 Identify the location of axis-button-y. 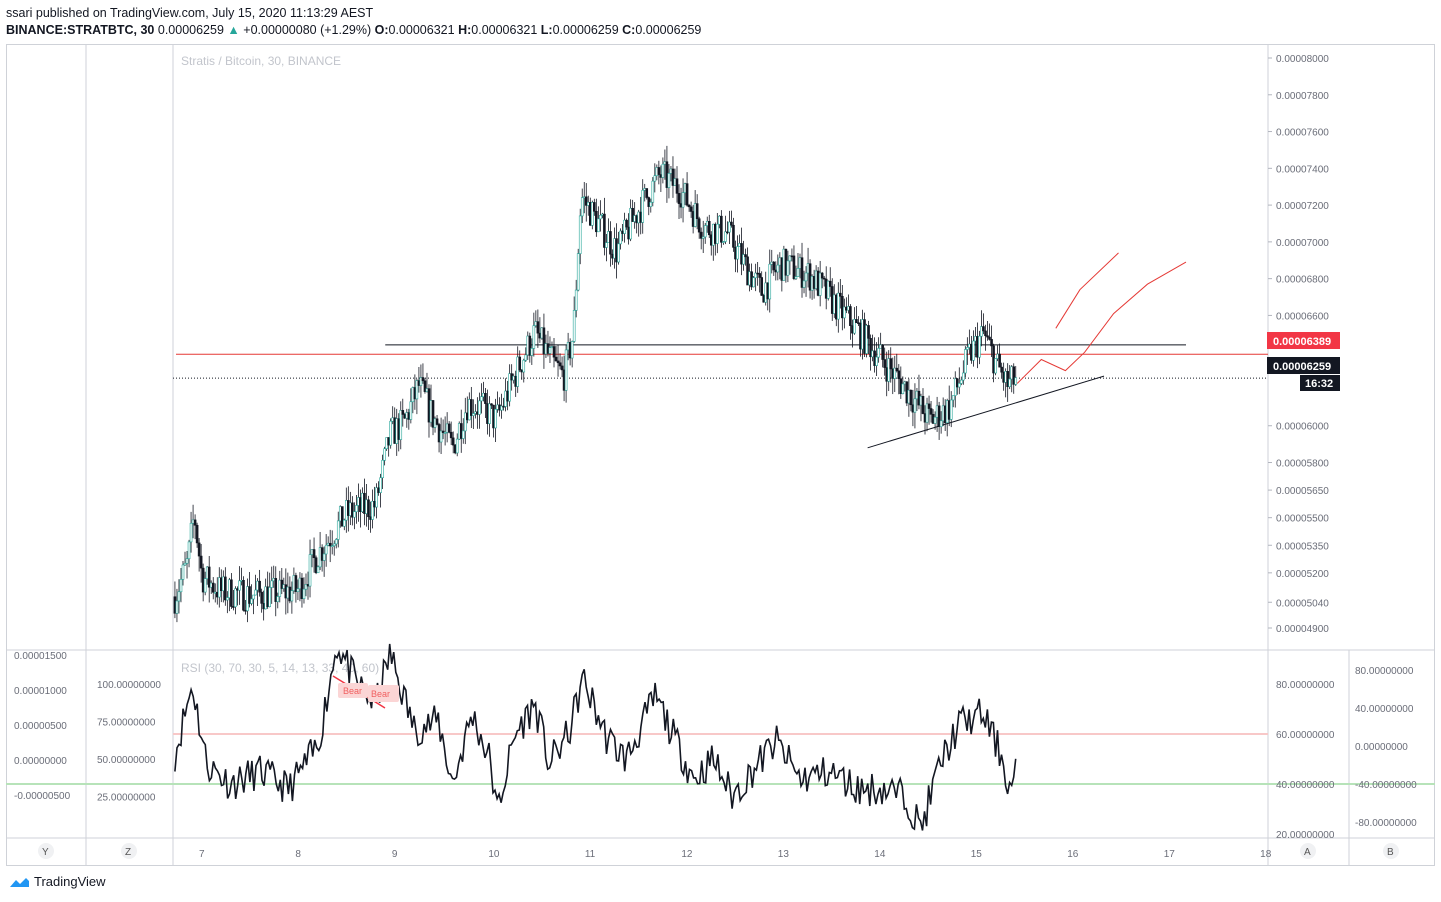
(46, 851).